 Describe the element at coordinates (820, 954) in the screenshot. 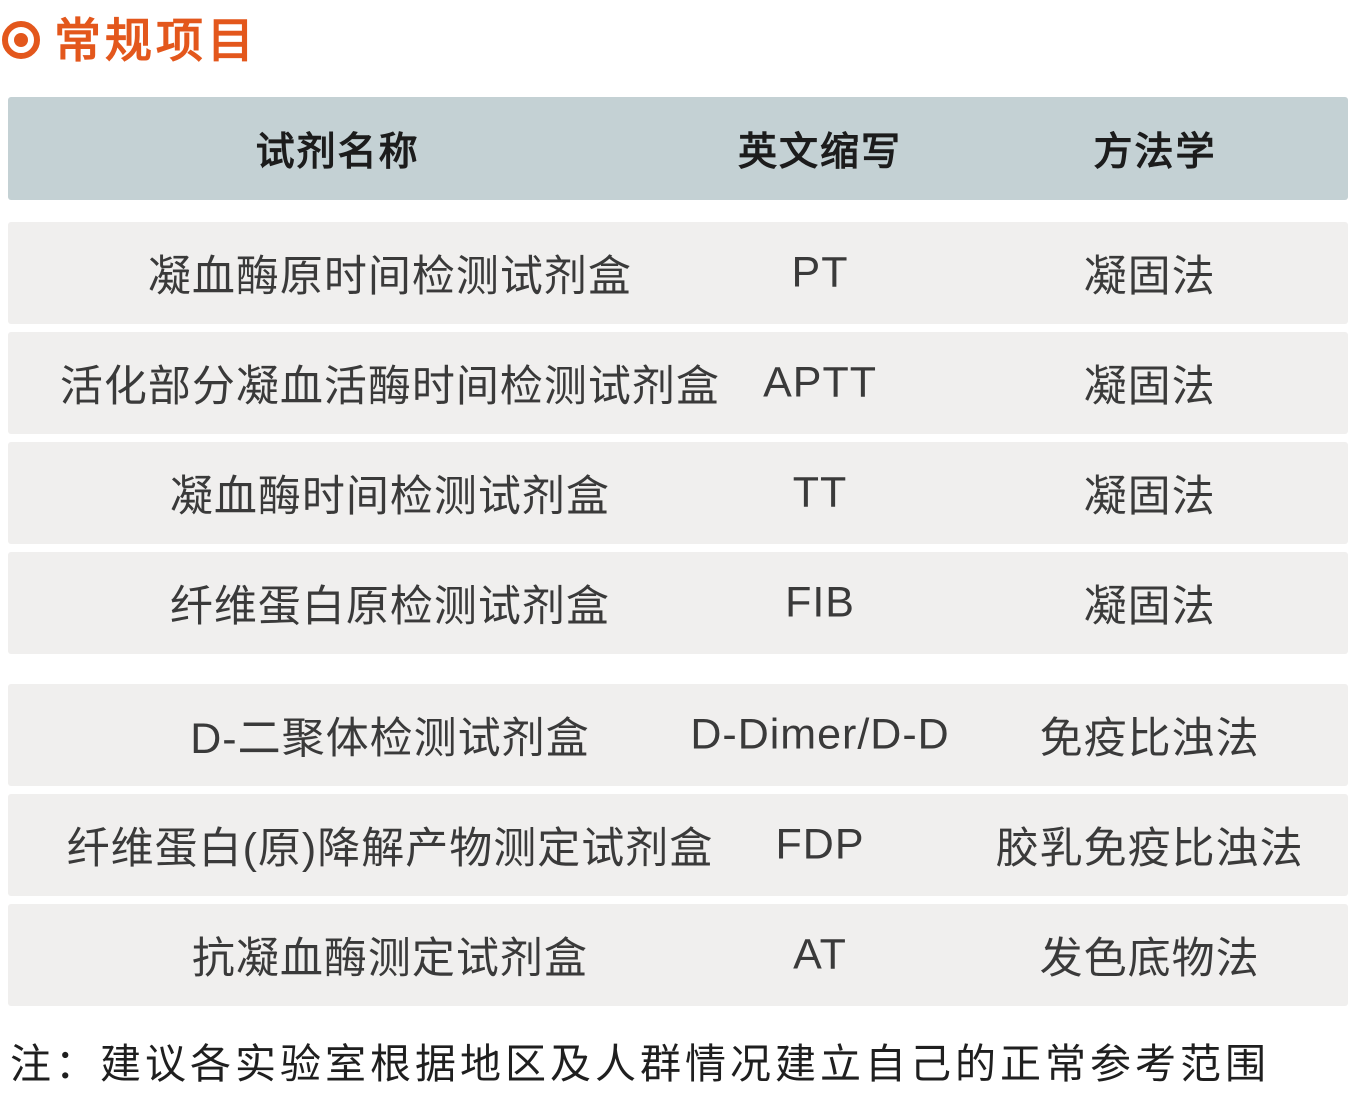

I see `cell-abbreviation: AT` at that location.